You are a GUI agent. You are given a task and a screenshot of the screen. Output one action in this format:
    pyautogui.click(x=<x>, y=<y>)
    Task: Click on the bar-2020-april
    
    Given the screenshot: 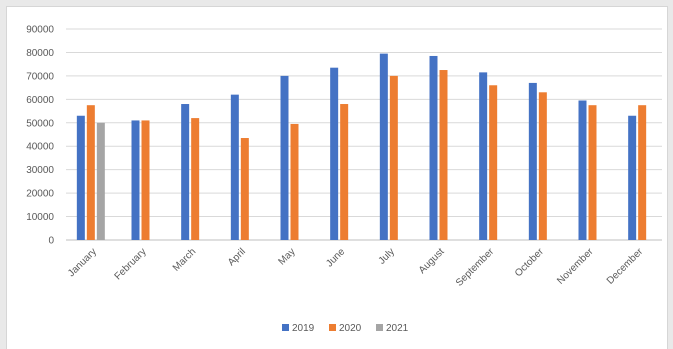 What is the action you would take?
    pyautogui.click(x=244, y=189)
    